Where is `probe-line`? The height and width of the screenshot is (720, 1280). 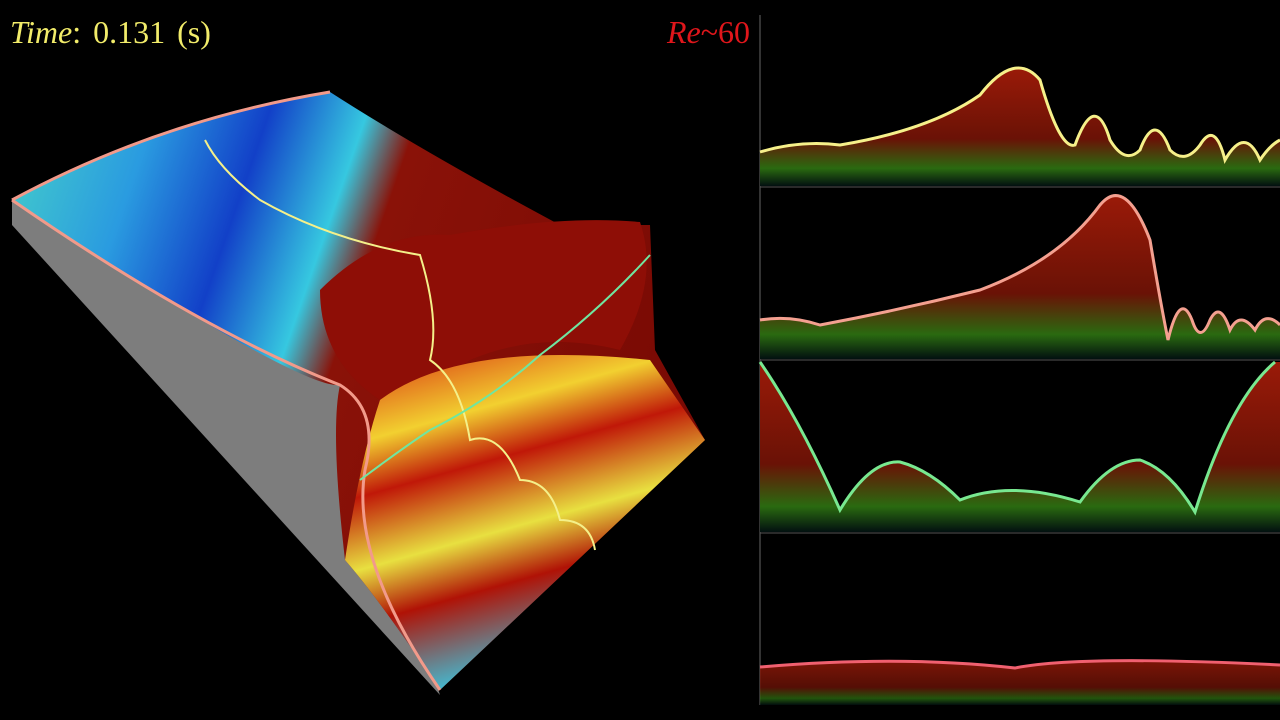
probe-line is located at coordinates (505, 367).